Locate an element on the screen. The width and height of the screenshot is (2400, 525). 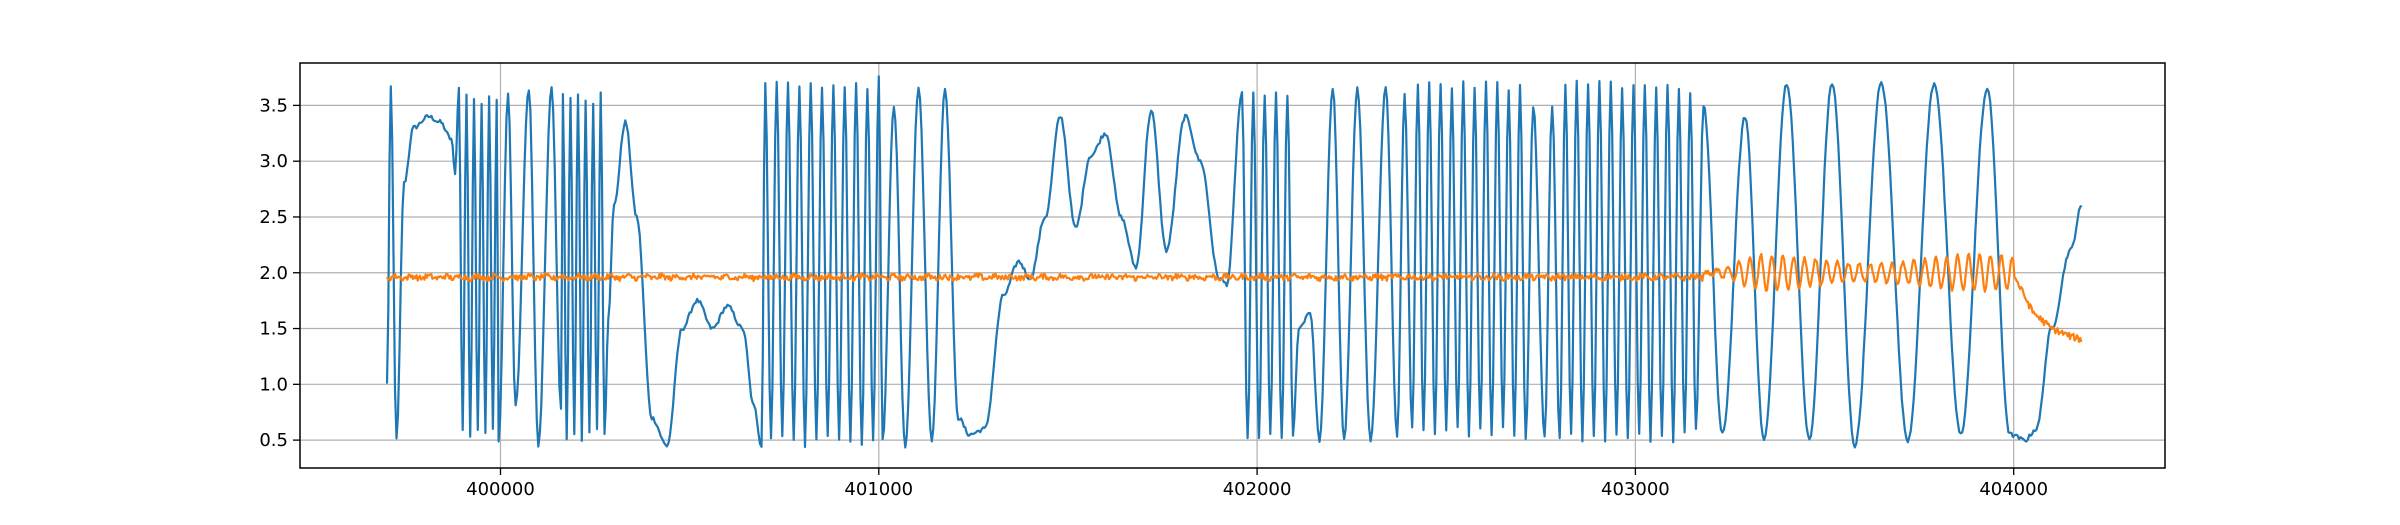
y-tick-label: 2.5 is located at coordinates (273, 217).